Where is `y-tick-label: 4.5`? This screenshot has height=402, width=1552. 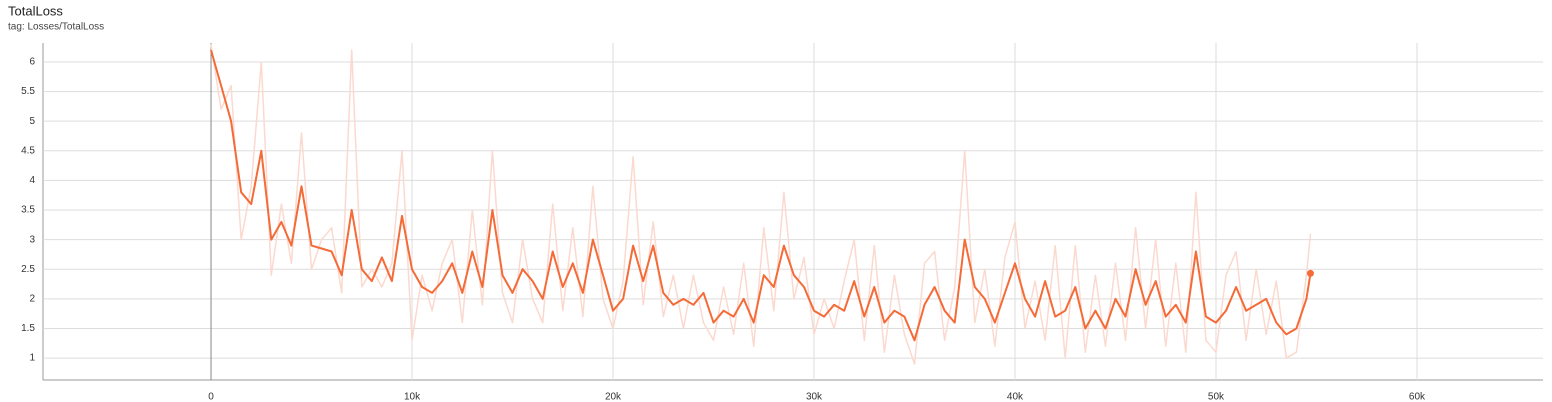
y-tick-label: 4.5 is located at coordinates (28, 150).